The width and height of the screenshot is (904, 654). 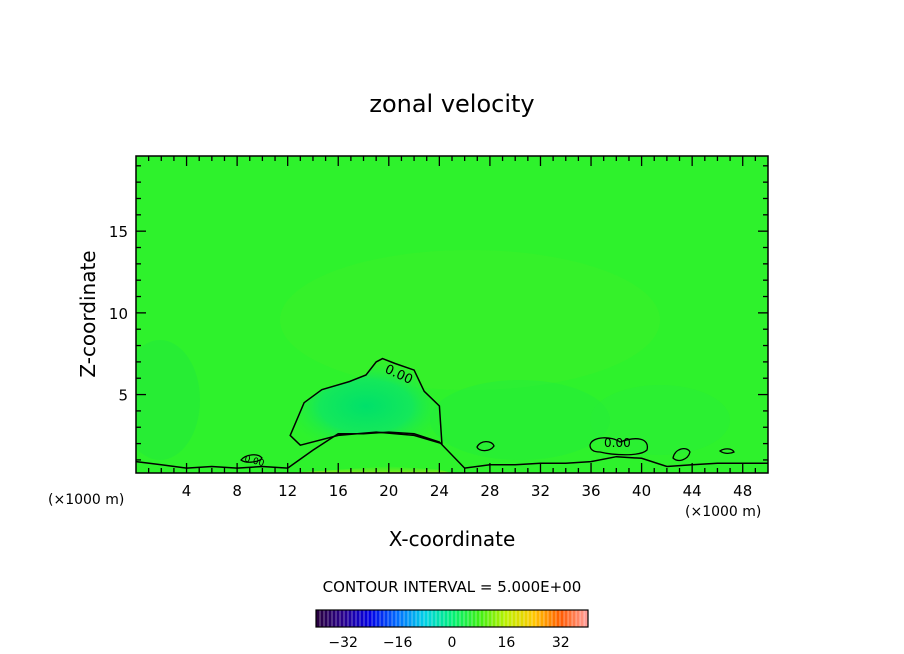 I want to click on x-tick-label: 44, so click(x=692, y=491).